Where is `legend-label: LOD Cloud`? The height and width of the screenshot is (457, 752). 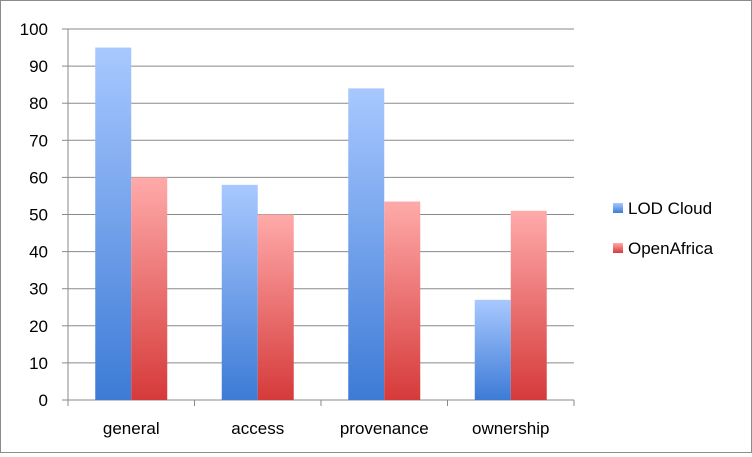 legend-label: LOD Cloud is located at coordinates (670, 208).